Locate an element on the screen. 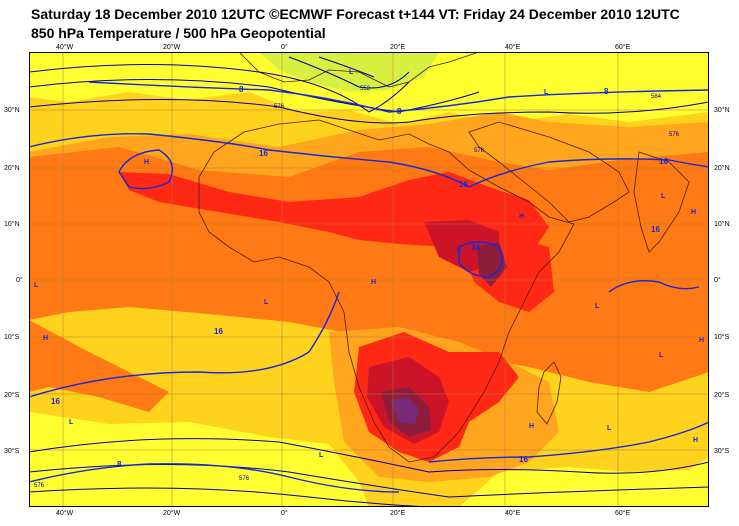 Image resolution: width=739 pixels, height=526 pixels. isotherm-label: 24 is located at coordinates (475, 247).